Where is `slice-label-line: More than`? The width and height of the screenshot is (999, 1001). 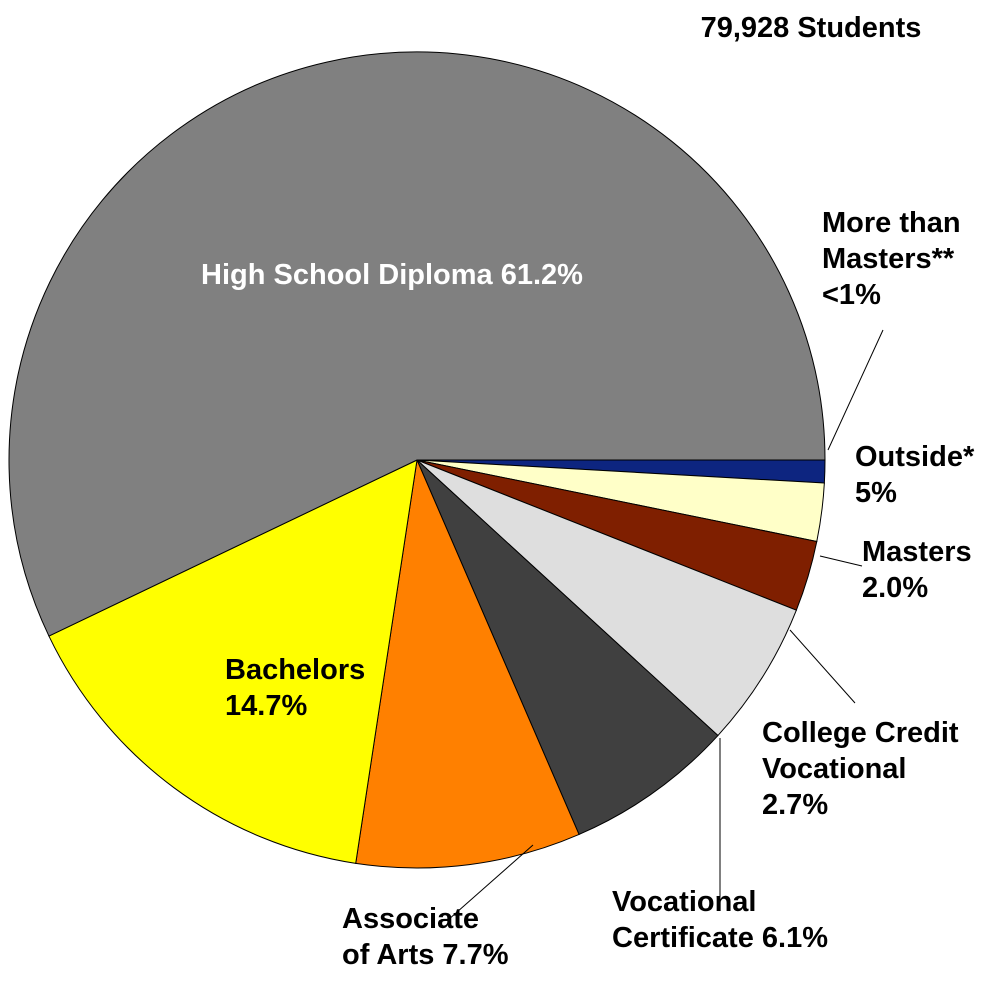
slice-label-line: More than is located at coordinates (891, 223).